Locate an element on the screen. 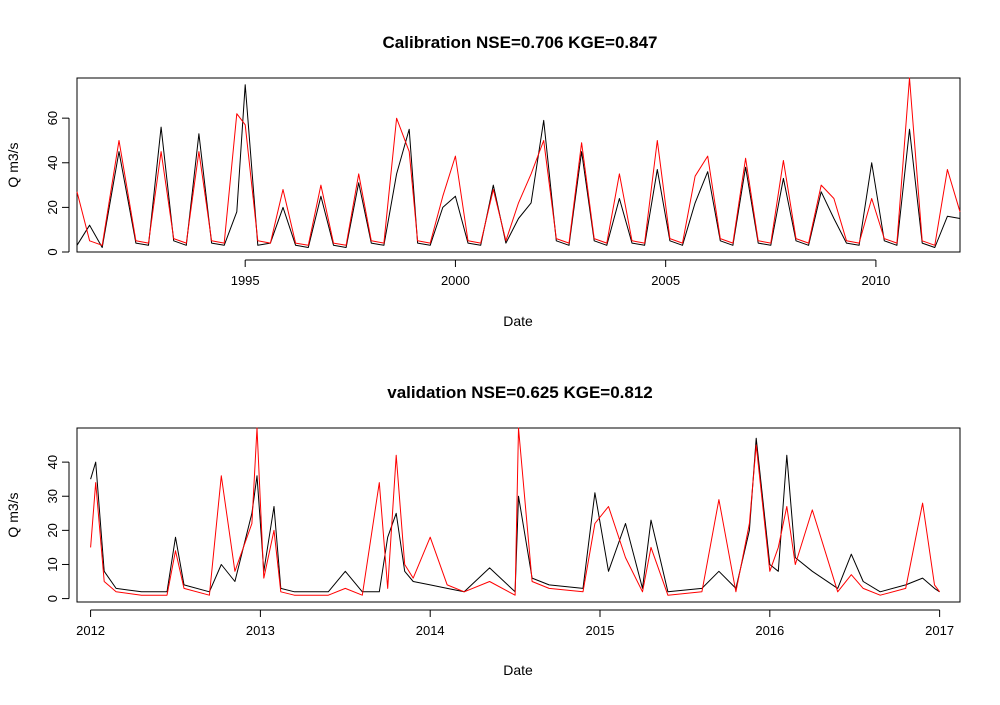  calibration-y-tick-label: 40 is located at coordinates (52, 163).